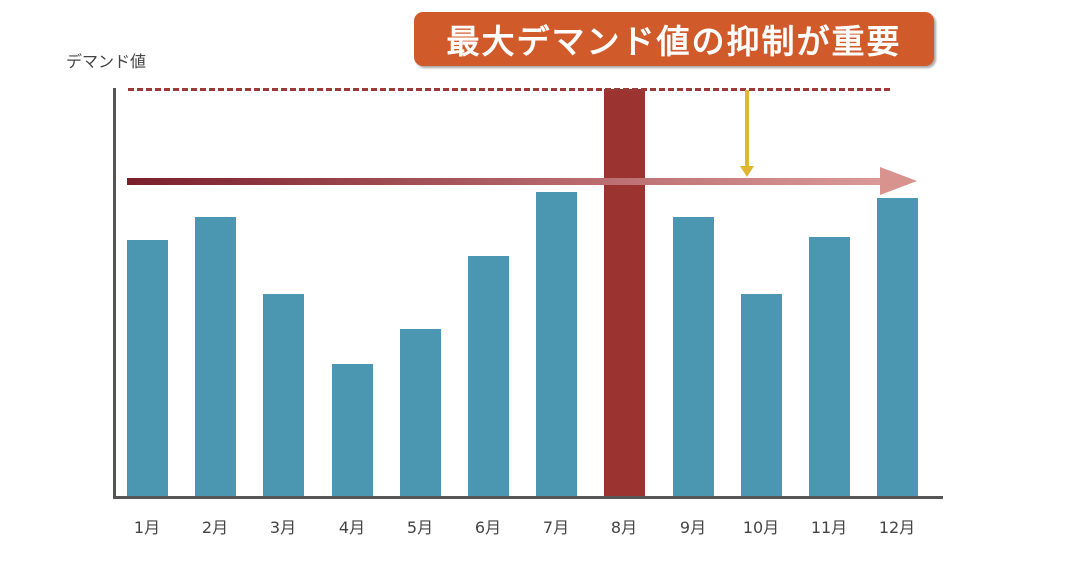 Image resolution: width=1080 pixels, height=570 pixels. Describe the element at coordinates (352, 430) in the screenshot. I see `bar-4月` at that location.